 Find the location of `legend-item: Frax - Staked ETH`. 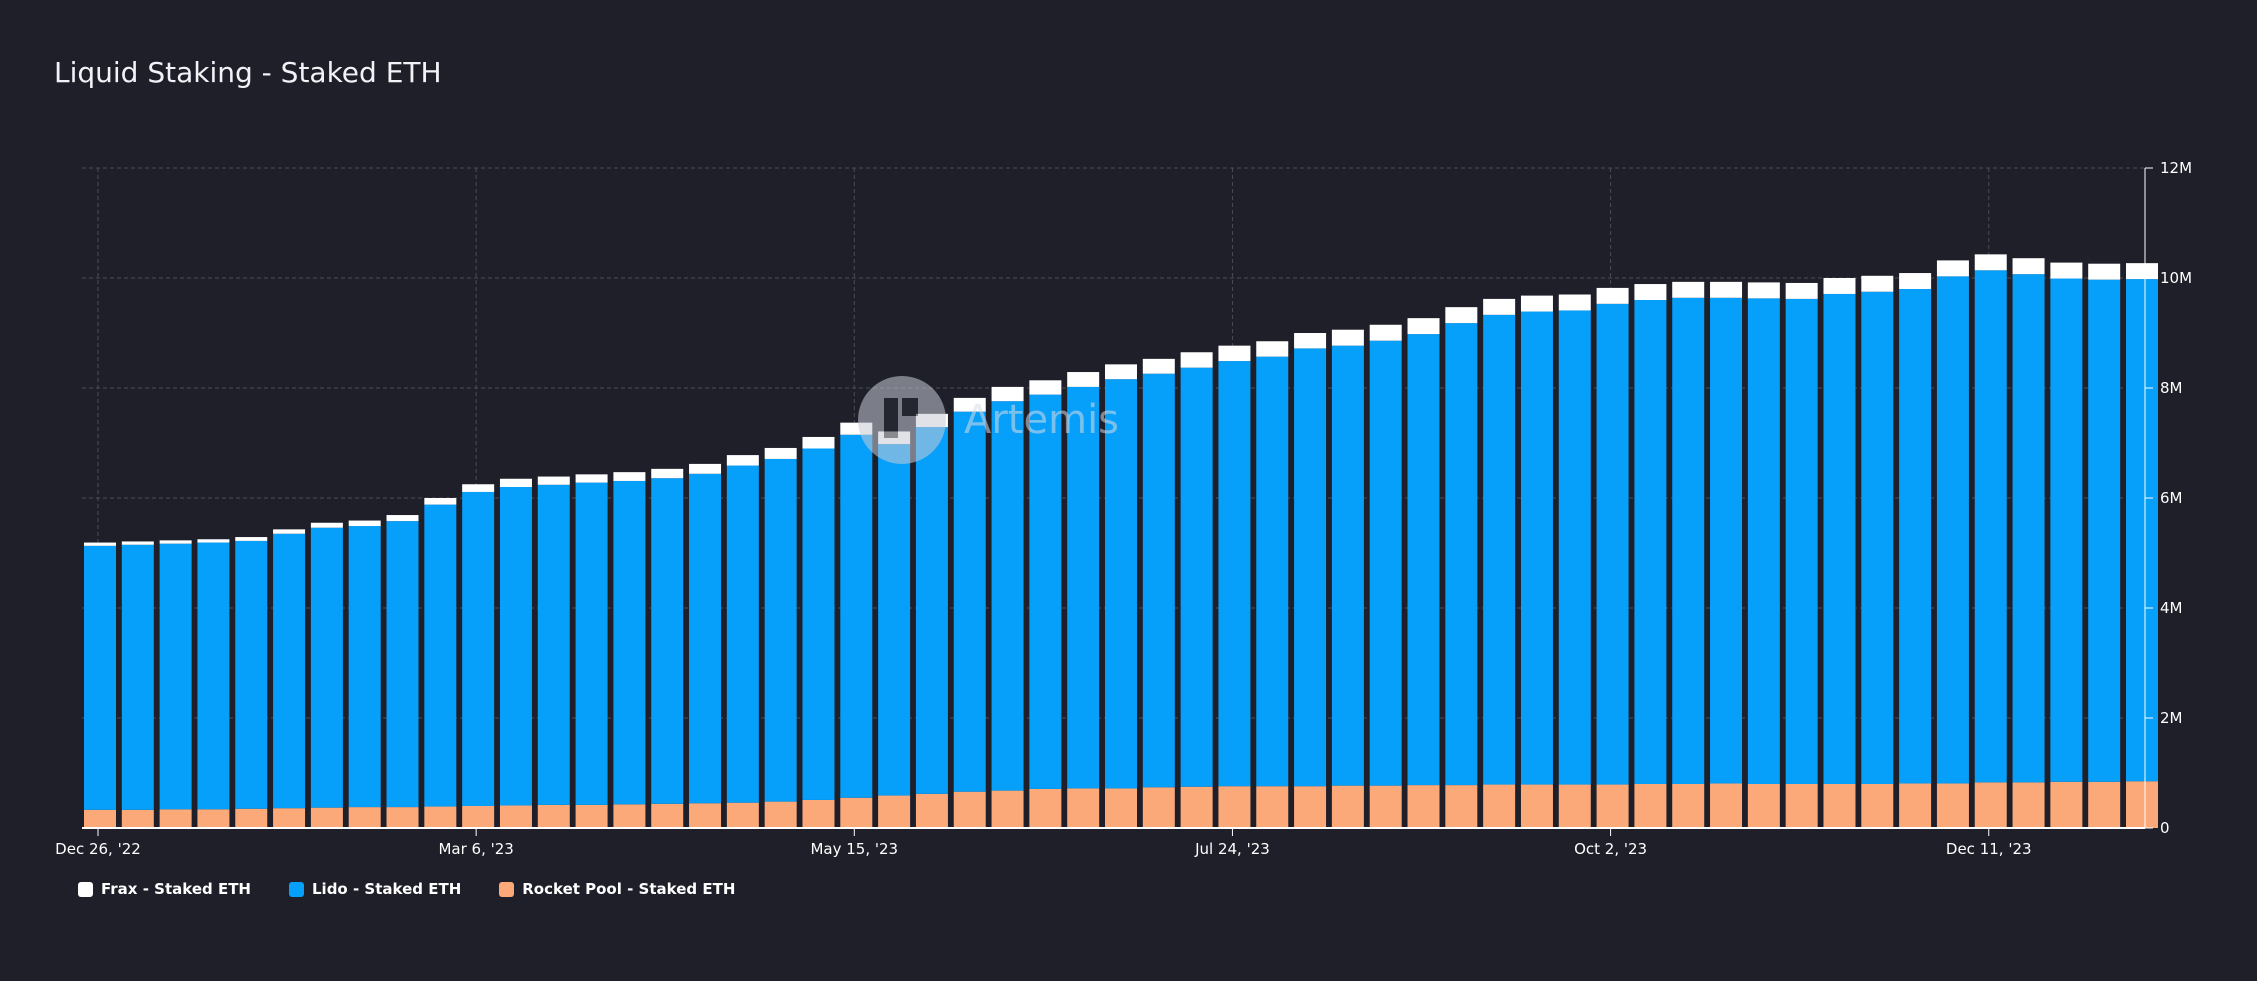

legend-item: Frax - Staked ETH is located at coordinates (164, 889).